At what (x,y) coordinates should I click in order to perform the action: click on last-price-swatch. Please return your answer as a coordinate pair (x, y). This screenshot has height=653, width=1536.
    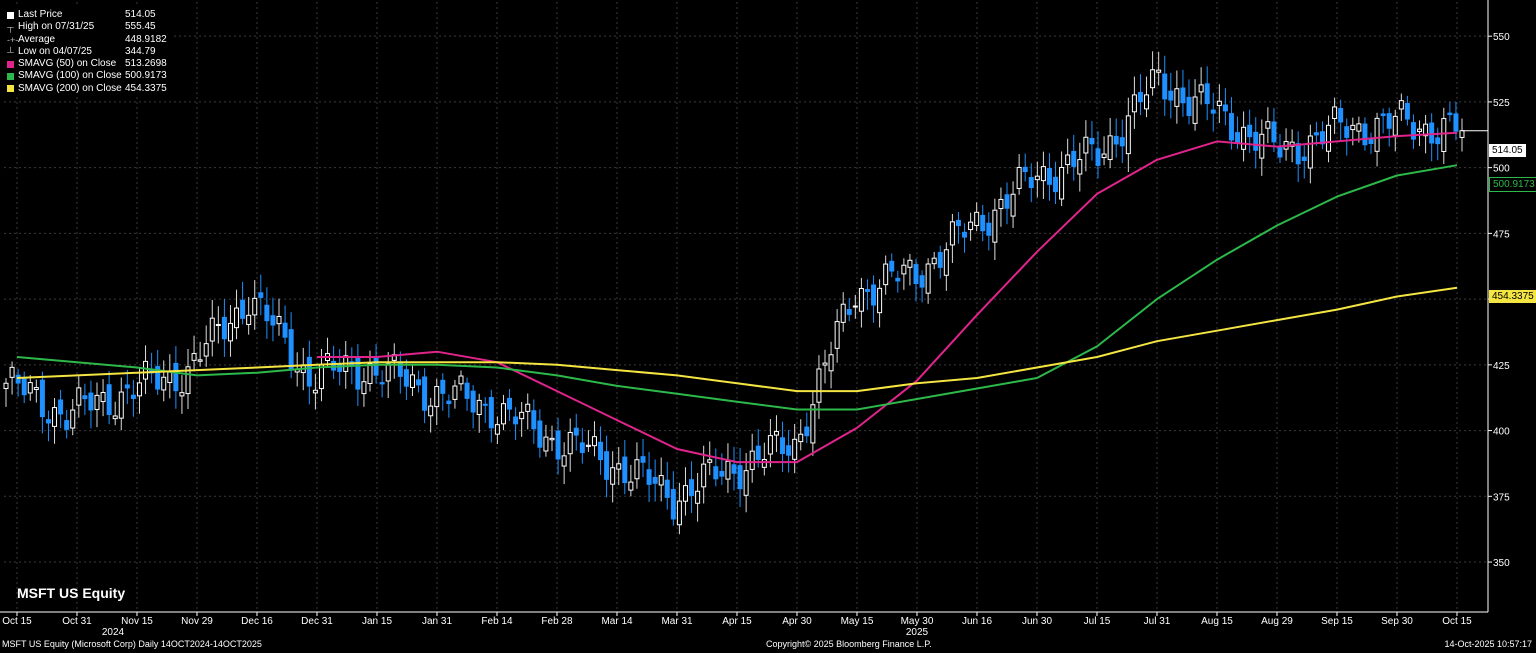
    Looking at the image, I should click on (10, 15).